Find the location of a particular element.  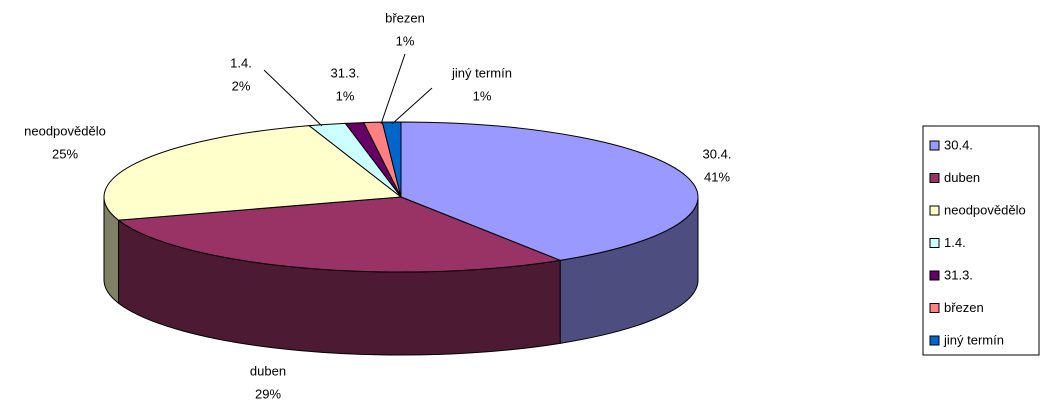

data-label-name: březen is located at coordinates (405, 17).